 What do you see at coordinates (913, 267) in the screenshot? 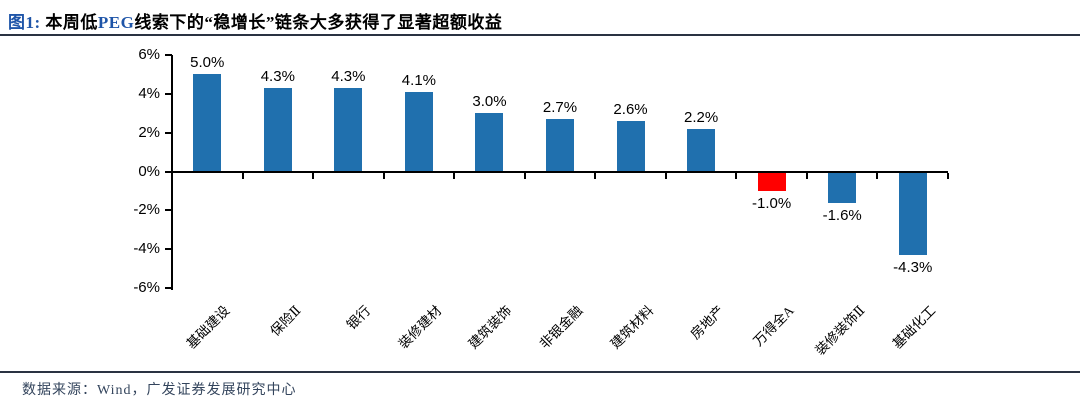
I see `bar-value-label: -4.3%` at bounding box center [913, 267].